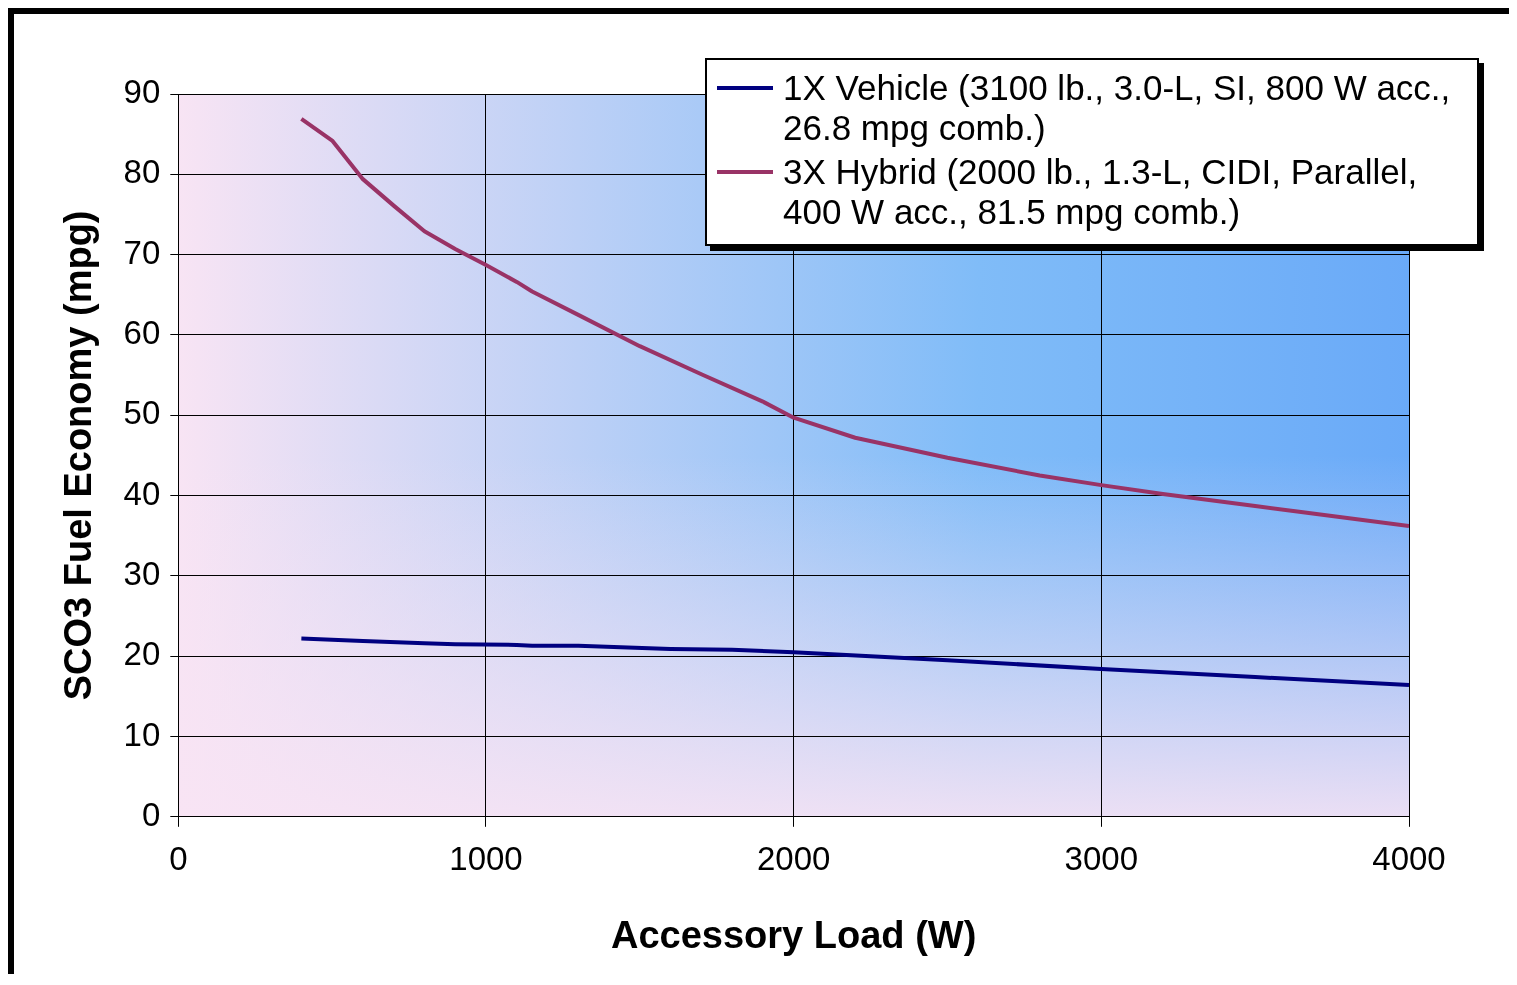  What do you see at coordinates (142, 734) in the screenshot?
I see `y-tick-label: 10` at bounding box center [142, 734].